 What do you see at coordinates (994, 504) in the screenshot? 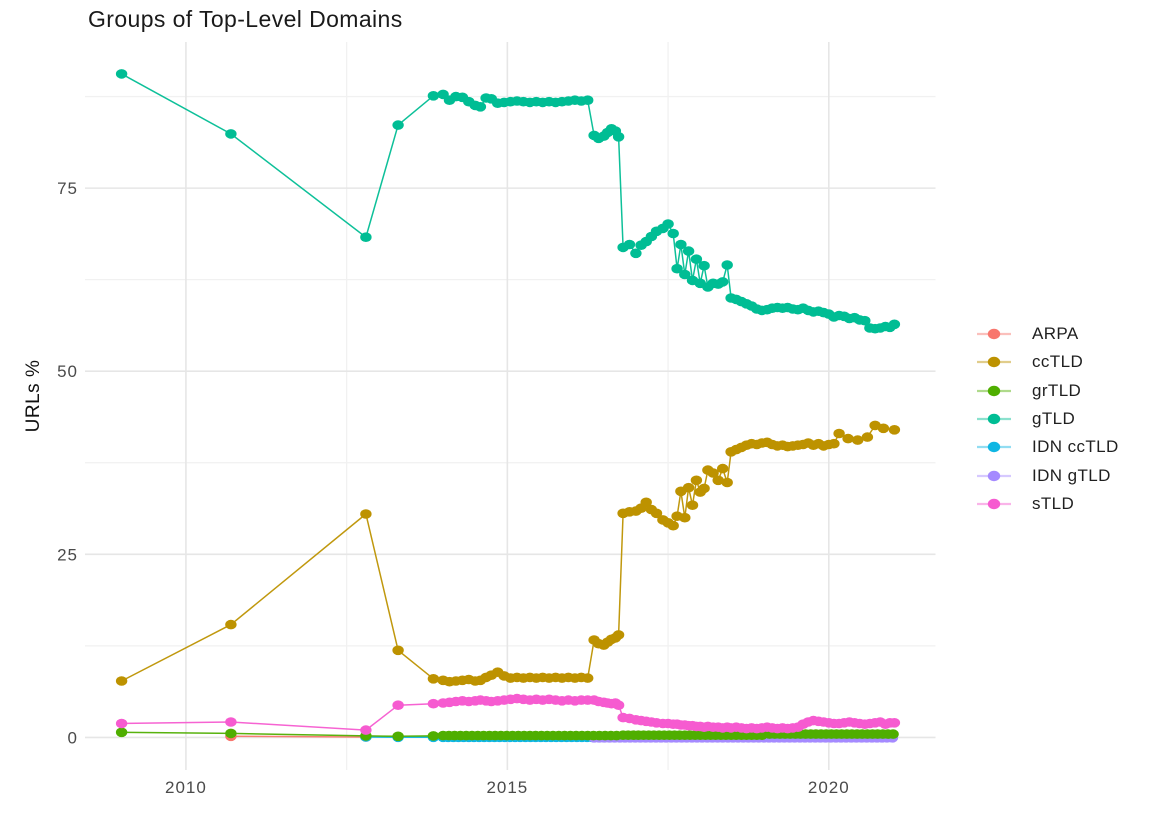
I see `legend-key-stld-icon` at bounding box center [994, 504].